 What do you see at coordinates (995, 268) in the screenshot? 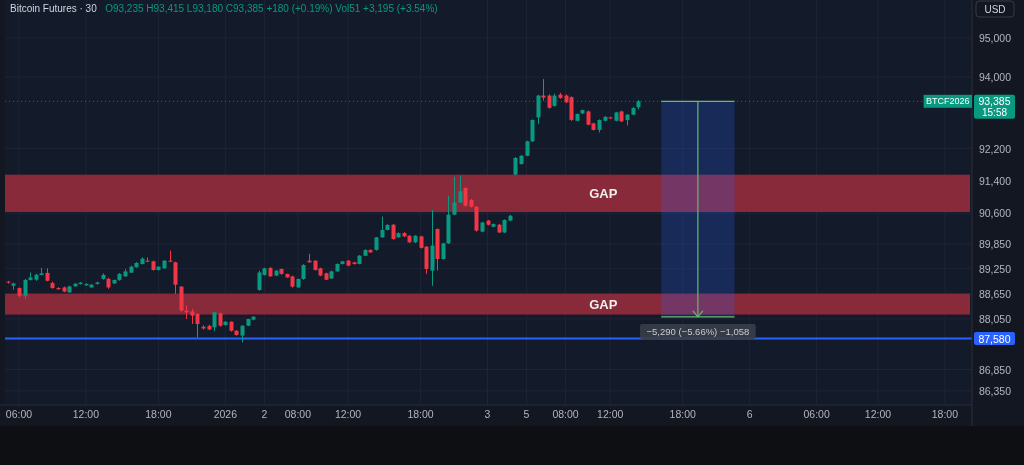
I see `y-tick-label: 89,250` at bounding box center [995, 268].